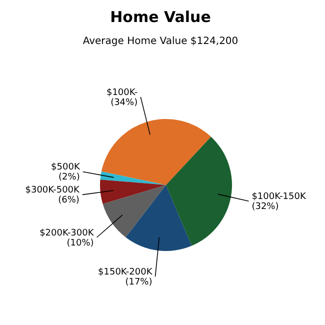  What do you see at coordinates (69, 201) in the screenshot?
I see `data-label: (6%)` at bounding box center [69, 201].